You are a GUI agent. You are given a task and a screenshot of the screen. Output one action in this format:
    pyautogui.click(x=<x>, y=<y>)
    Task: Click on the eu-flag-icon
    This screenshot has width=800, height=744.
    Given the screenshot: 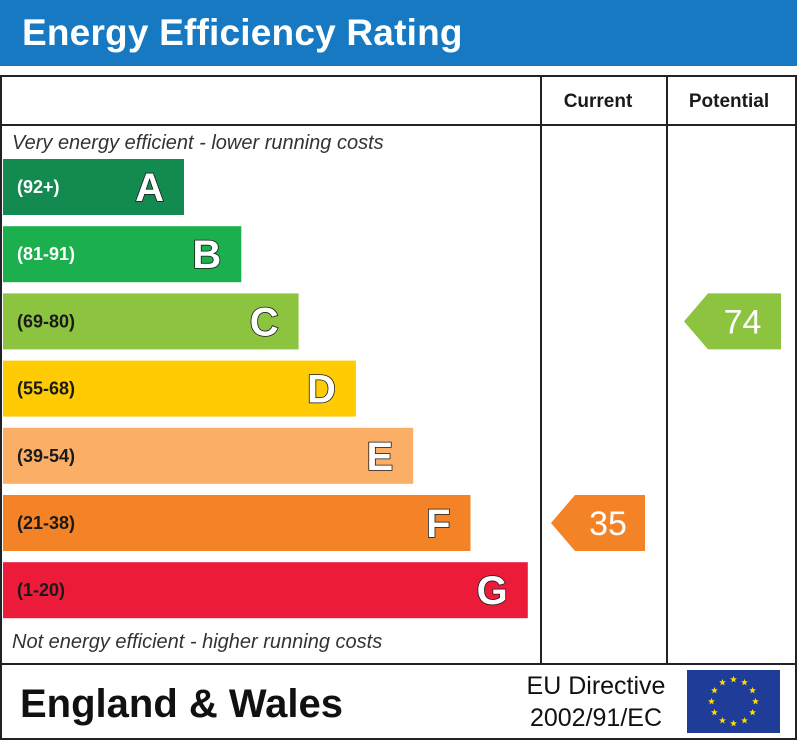 What is the action you would take?
    pyautogui.click(x=733, y=701)
    